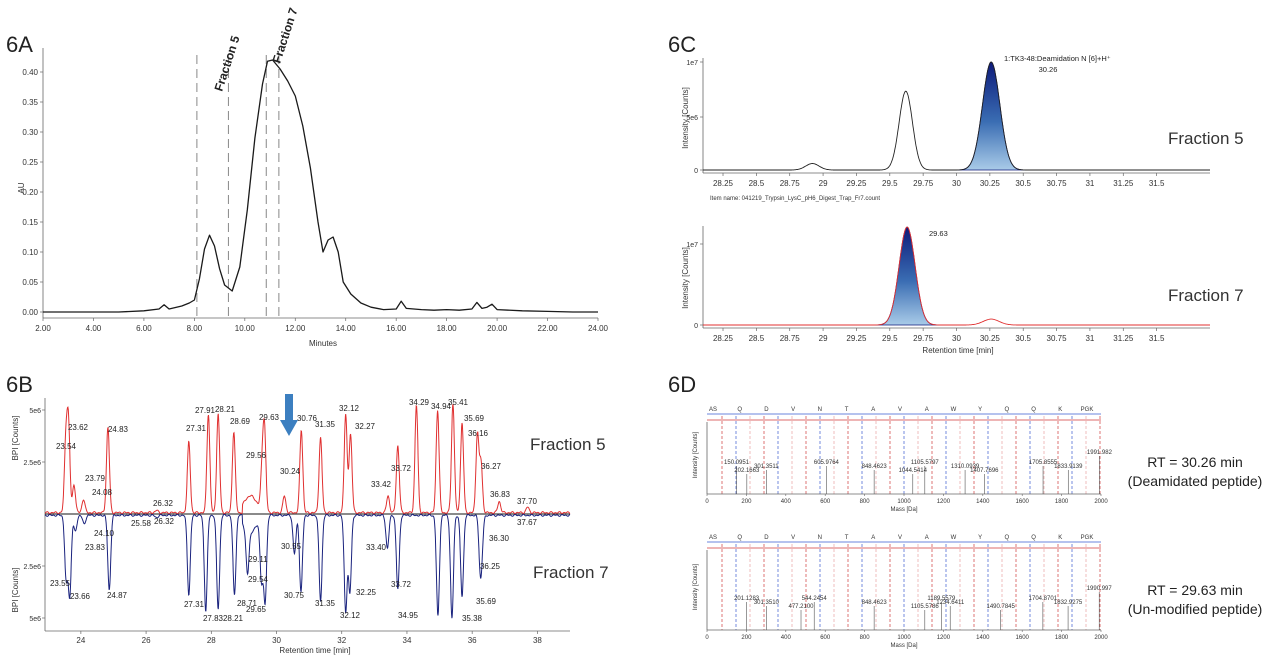 The height and width of the screenshot is (669, 1280). What do you see at coordinates (30, 192) in the screenshot?
I see `panel-6a-ytick-label: 0.20` at bounding box center [30, 192].